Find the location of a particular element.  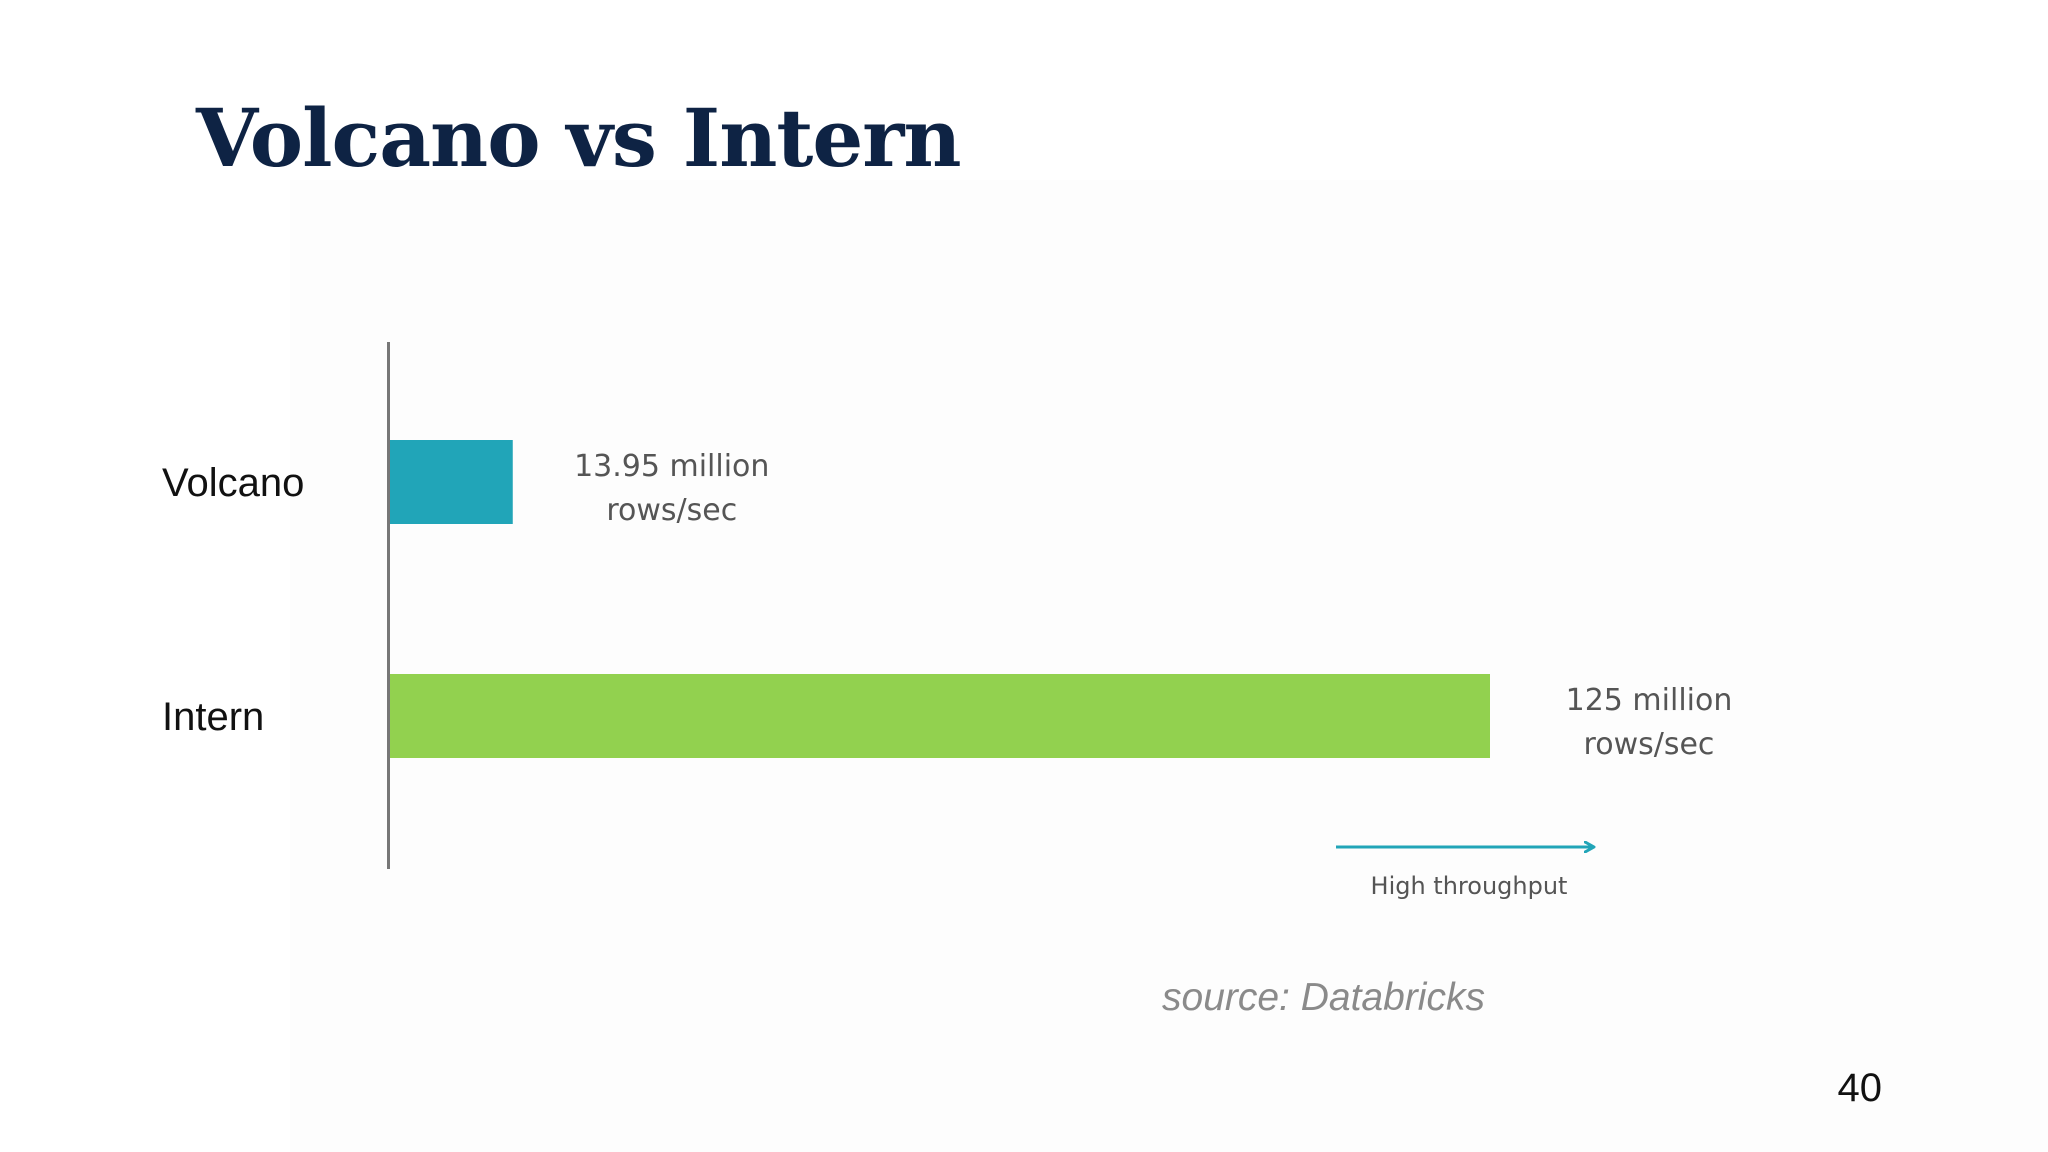

value-label-volcano: 13.95 million rows/sec is located at coordinates (671, 488).